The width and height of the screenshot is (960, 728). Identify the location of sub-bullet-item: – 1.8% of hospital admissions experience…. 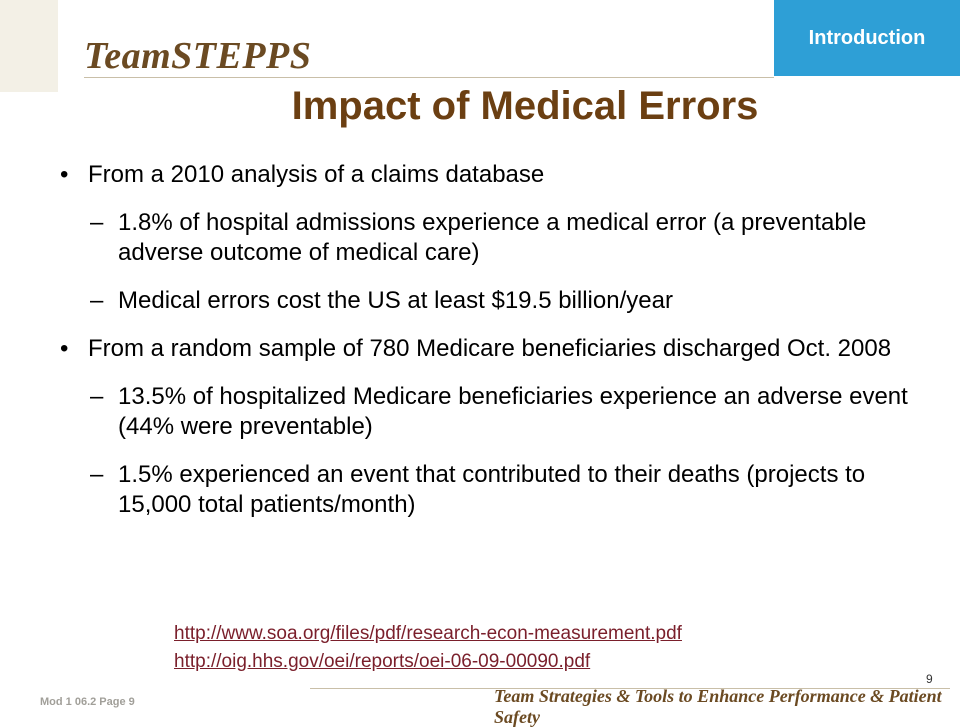
(495, 238).